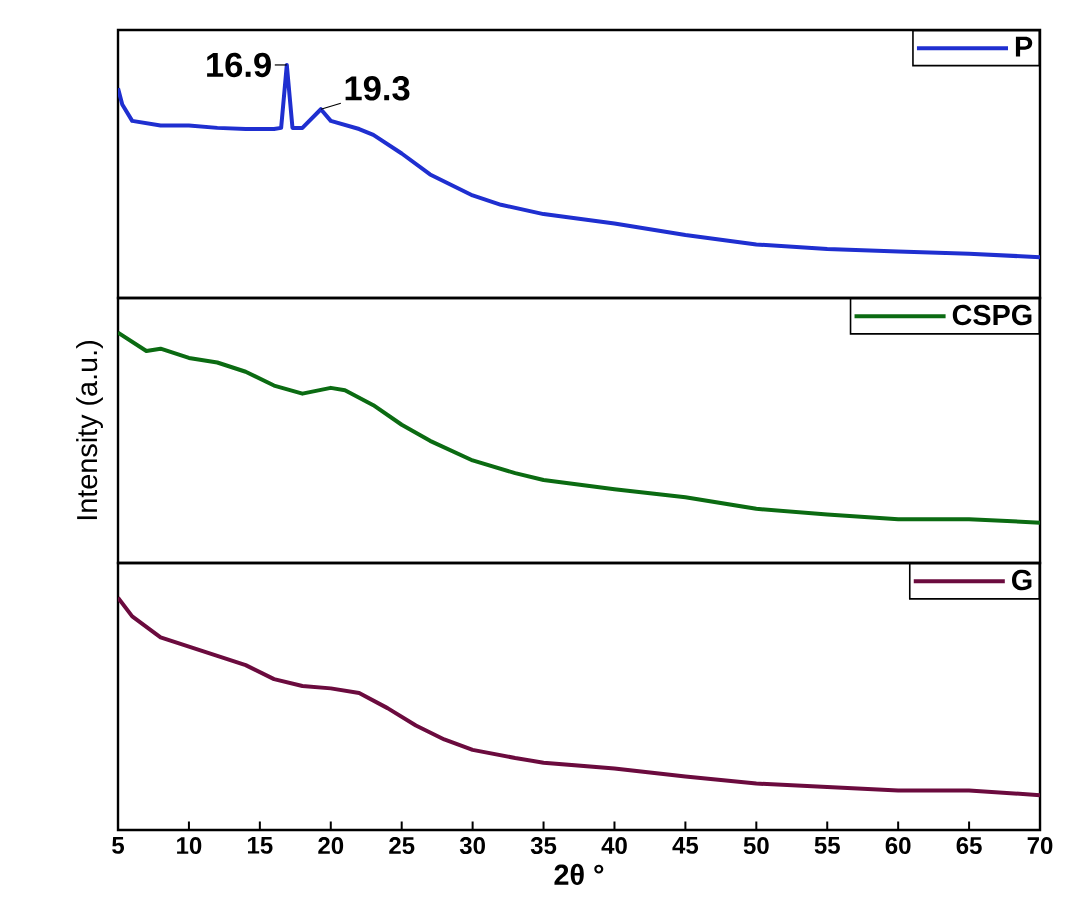  Describe the element at coordinates (89, 430) in the screenshot. I see `y-axis-title: Intensity (a.u.)` at that location.